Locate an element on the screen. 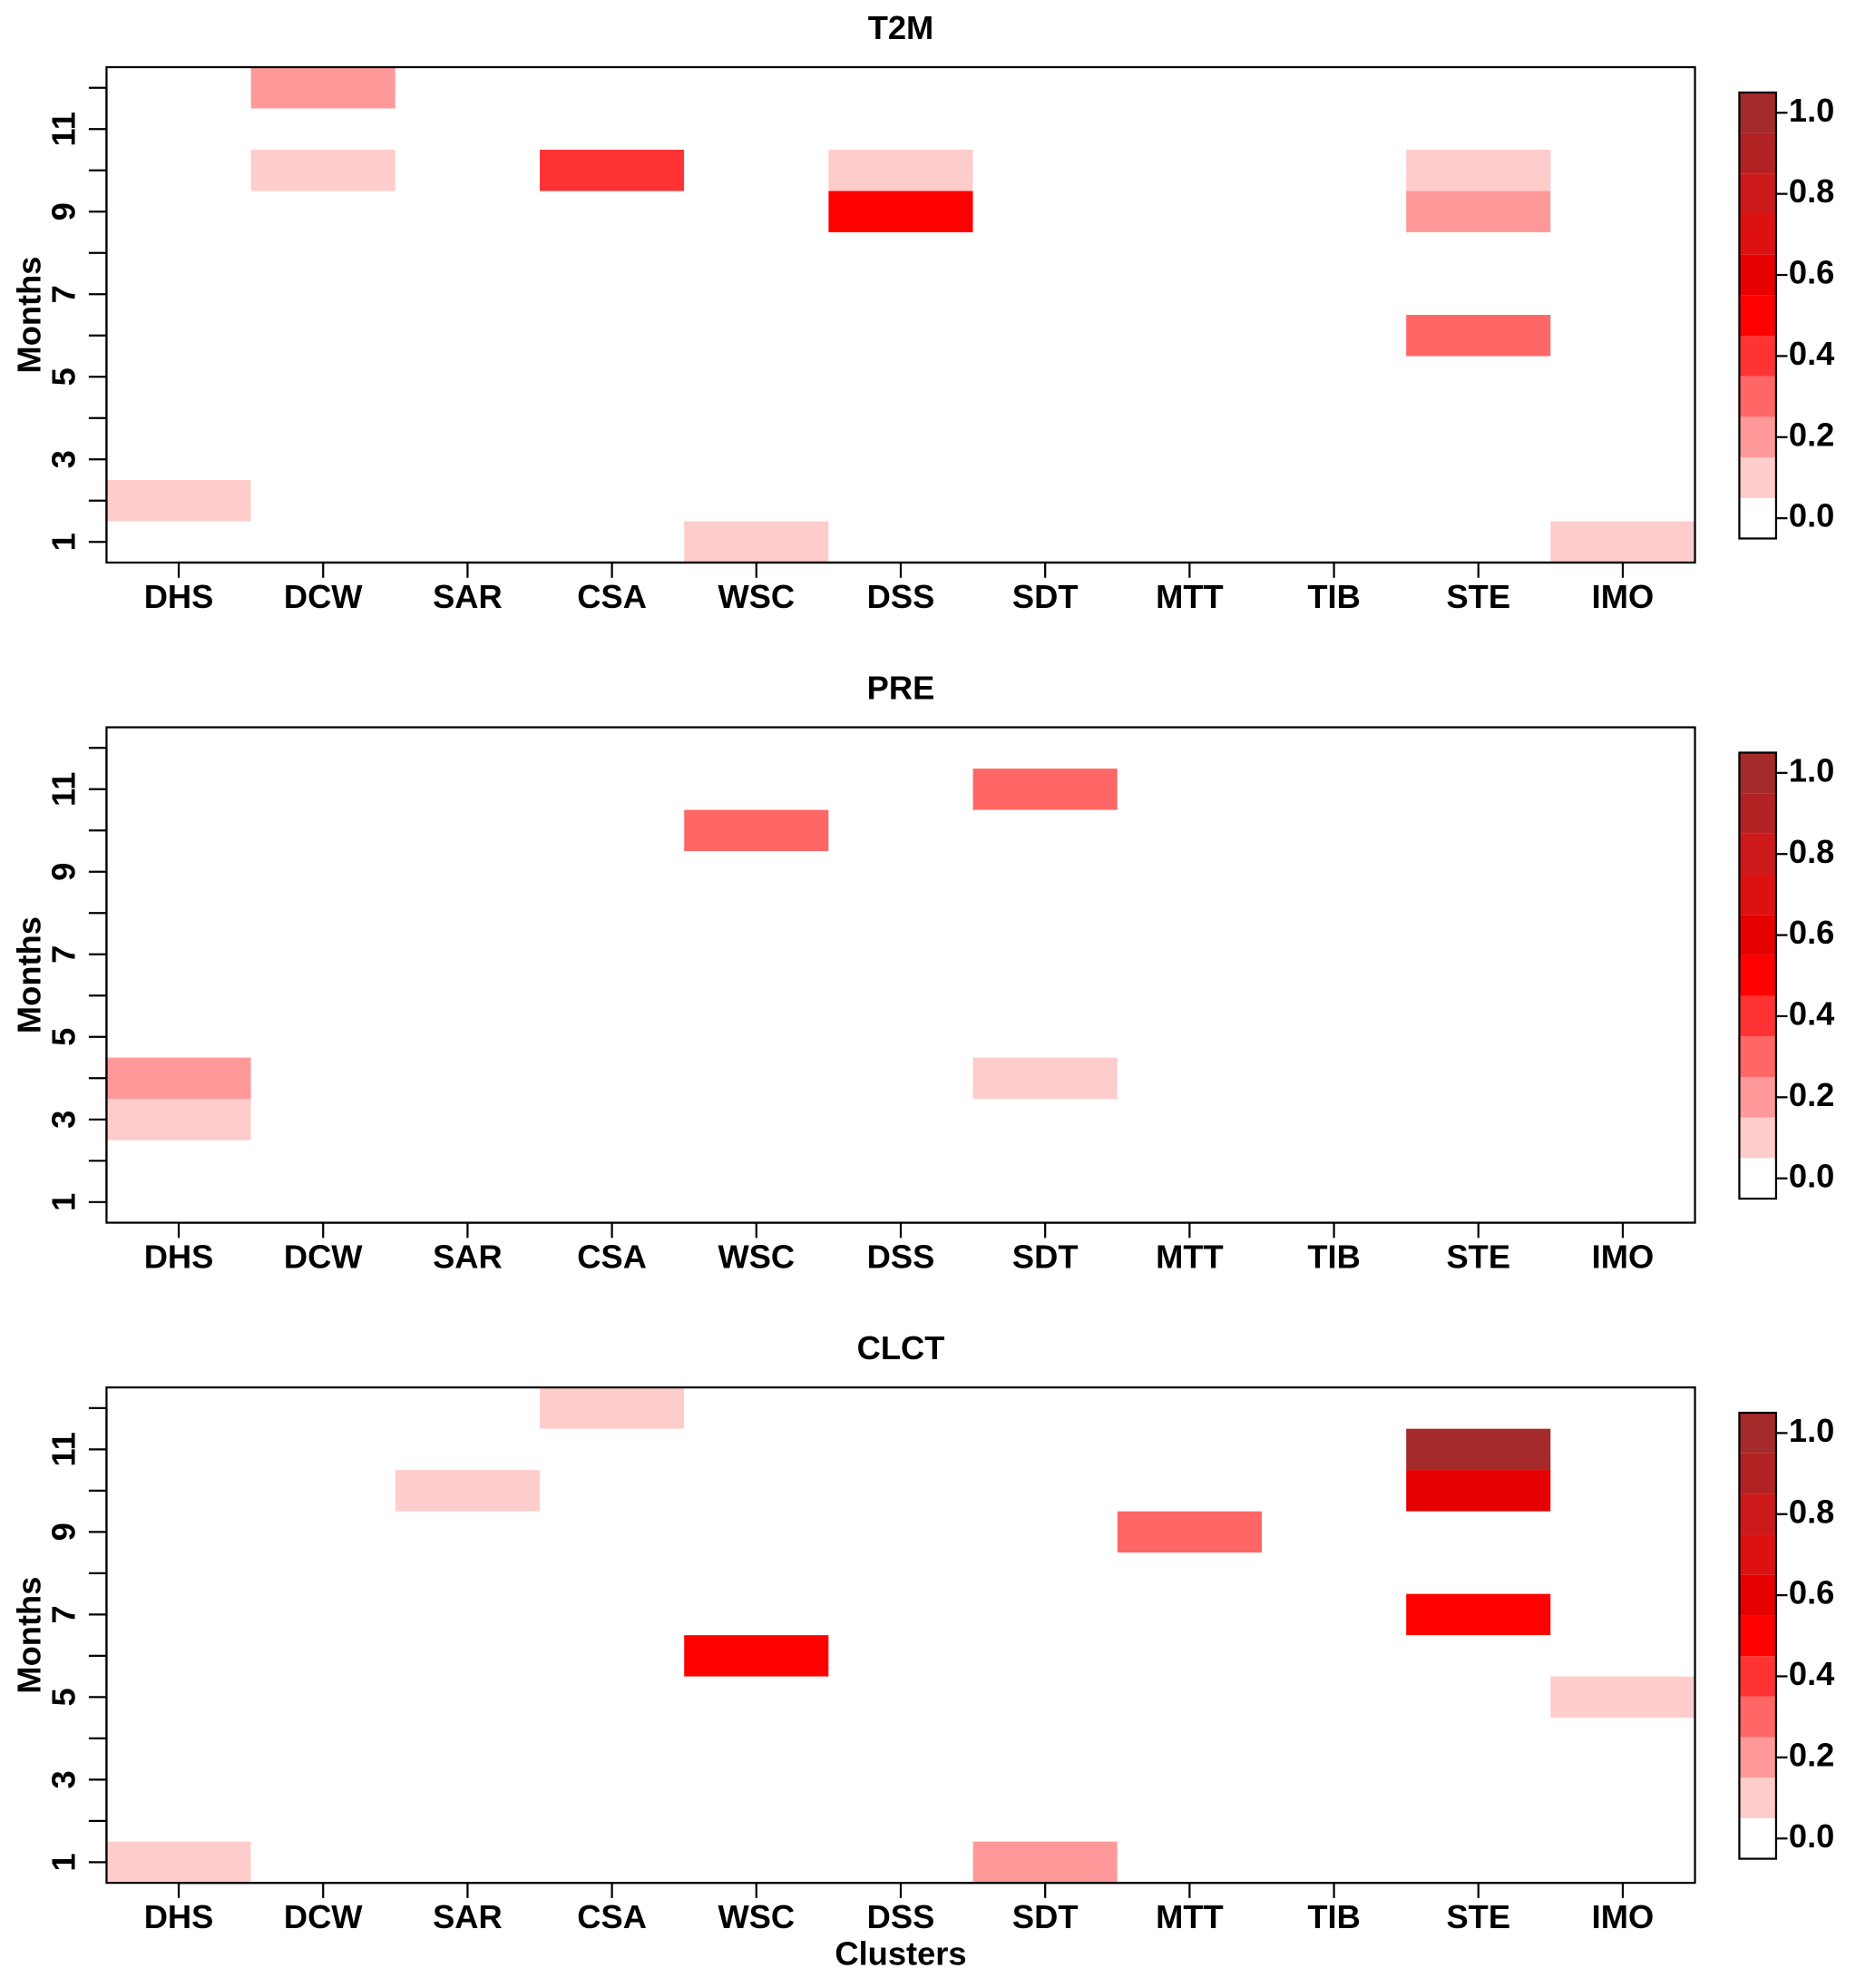 Image resolution: width=1875 pixels, height=1988 pixels. y-tick-label: 5 is located at coordinates (63, 376).